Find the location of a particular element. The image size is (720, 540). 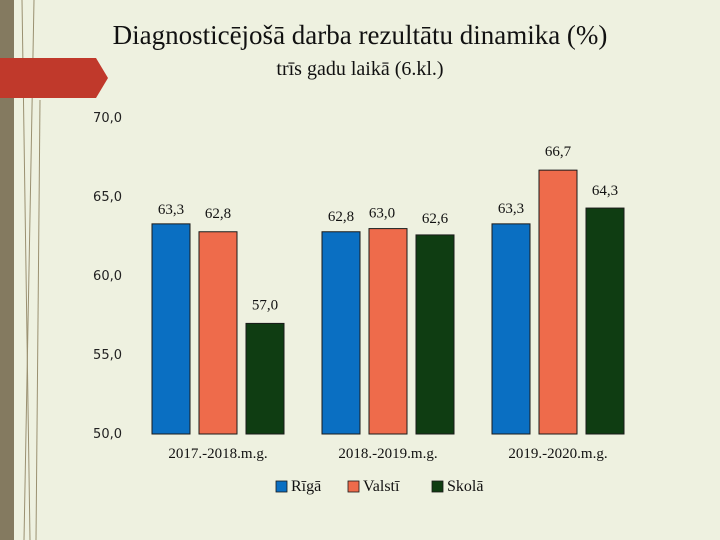

bar-valstī-1 is located at coordinates (388, 331).